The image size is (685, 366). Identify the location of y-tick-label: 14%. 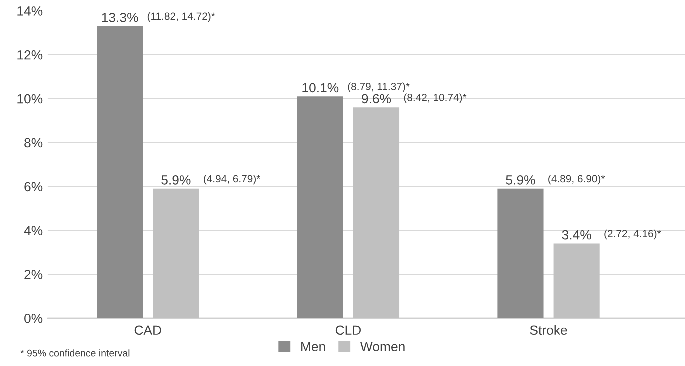
(30, 11).